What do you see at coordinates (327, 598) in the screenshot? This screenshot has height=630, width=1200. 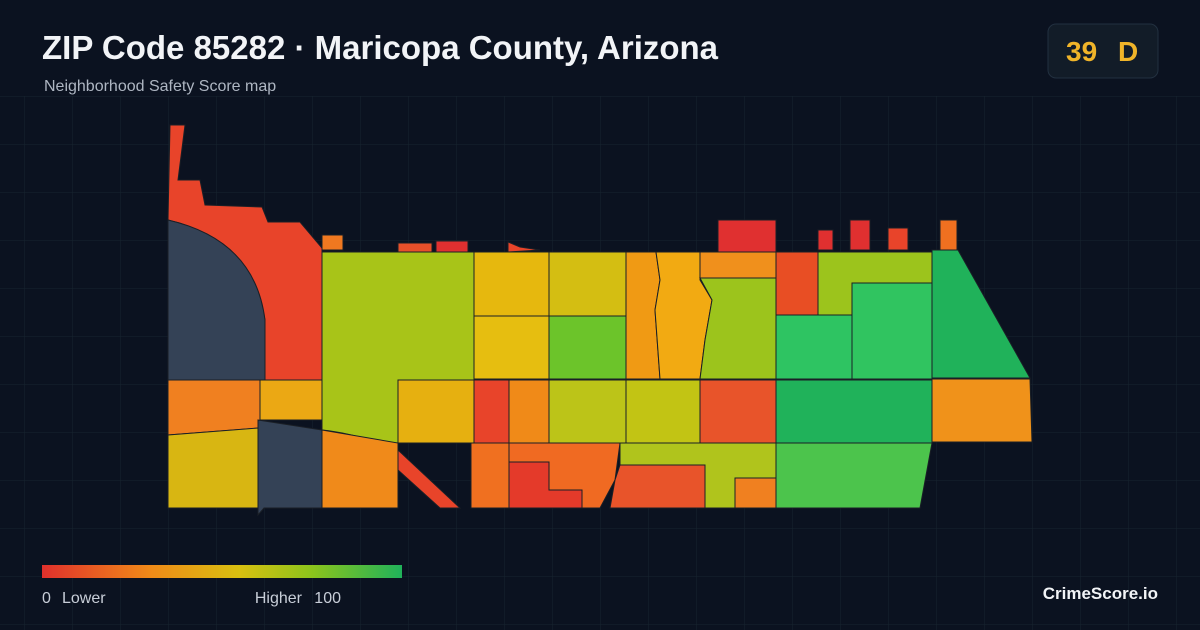 I see `legend-max: 100` at bounding box center [327, 598].